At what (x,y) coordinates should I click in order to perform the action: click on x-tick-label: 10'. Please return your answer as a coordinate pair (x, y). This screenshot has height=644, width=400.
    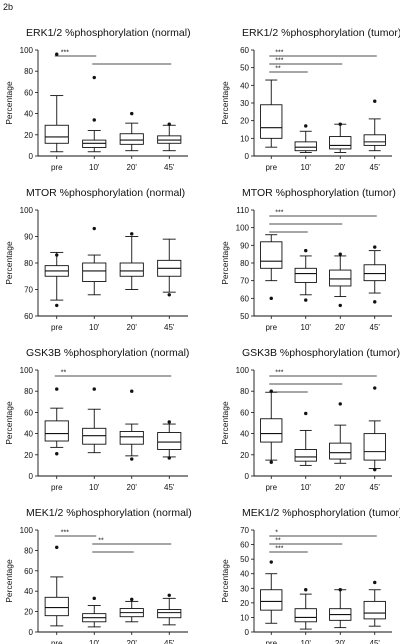
    Looking at the image, I should click on (94, 327).